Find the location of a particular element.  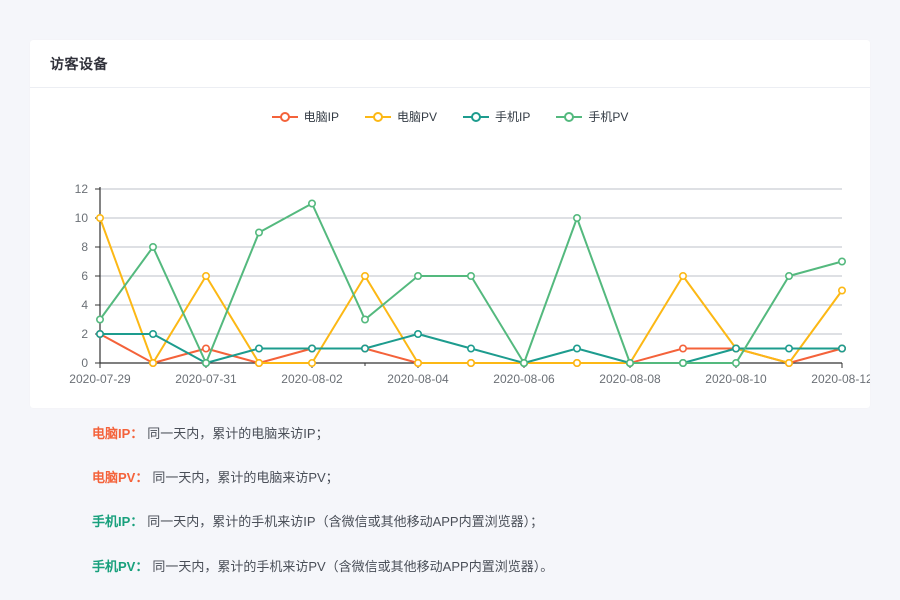

legend-item-label: 电脑IP is located at coordinates (321, 117).